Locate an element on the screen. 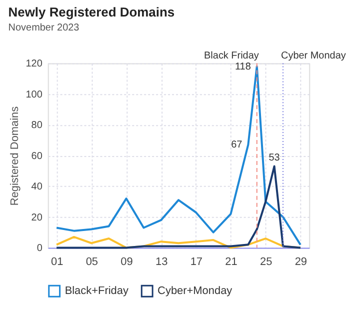  ref-line-label: Cyber Monday is located at coordinates (313, 56).